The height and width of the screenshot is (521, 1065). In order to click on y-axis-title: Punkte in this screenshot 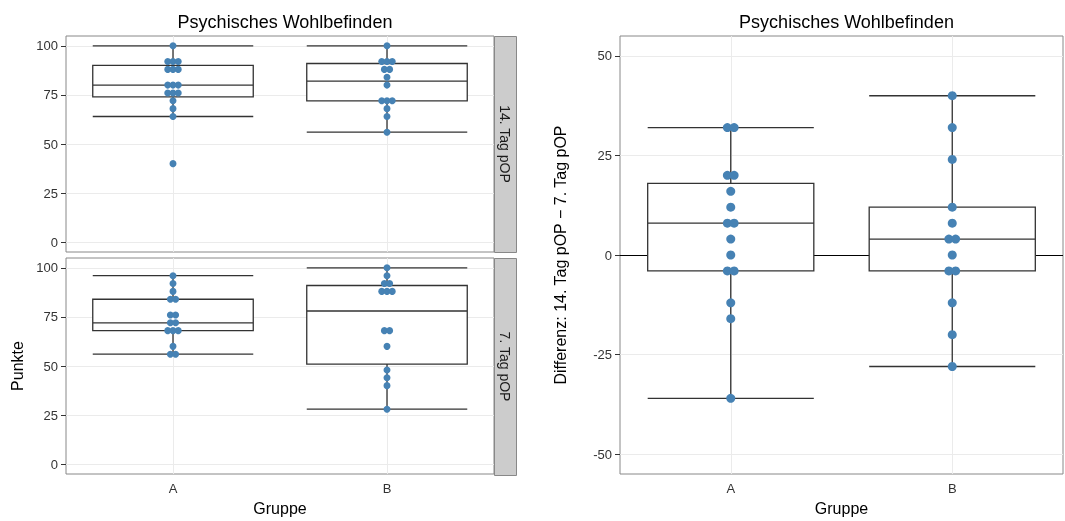, I will do `click(17, 365)`.